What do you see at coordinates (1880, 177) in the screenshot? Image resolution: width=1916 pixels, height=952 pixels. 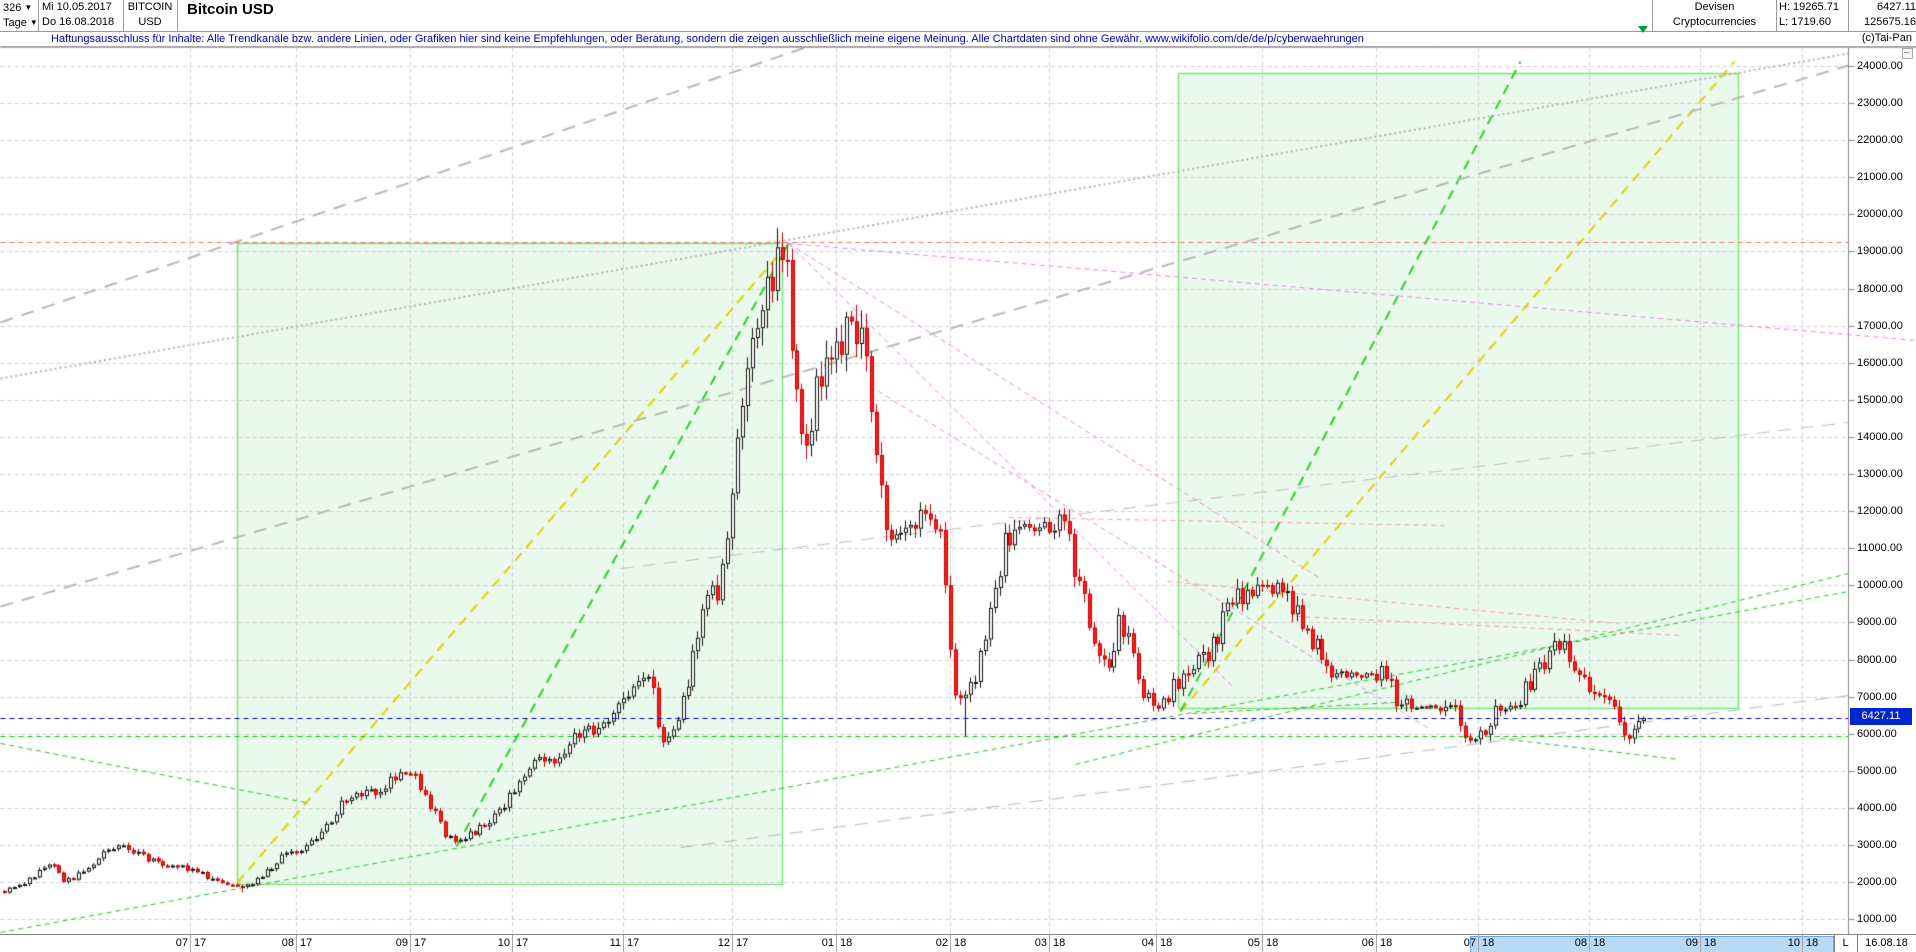 I see `y-axis-label: 21000.00` at bounding box center [1880, 177].